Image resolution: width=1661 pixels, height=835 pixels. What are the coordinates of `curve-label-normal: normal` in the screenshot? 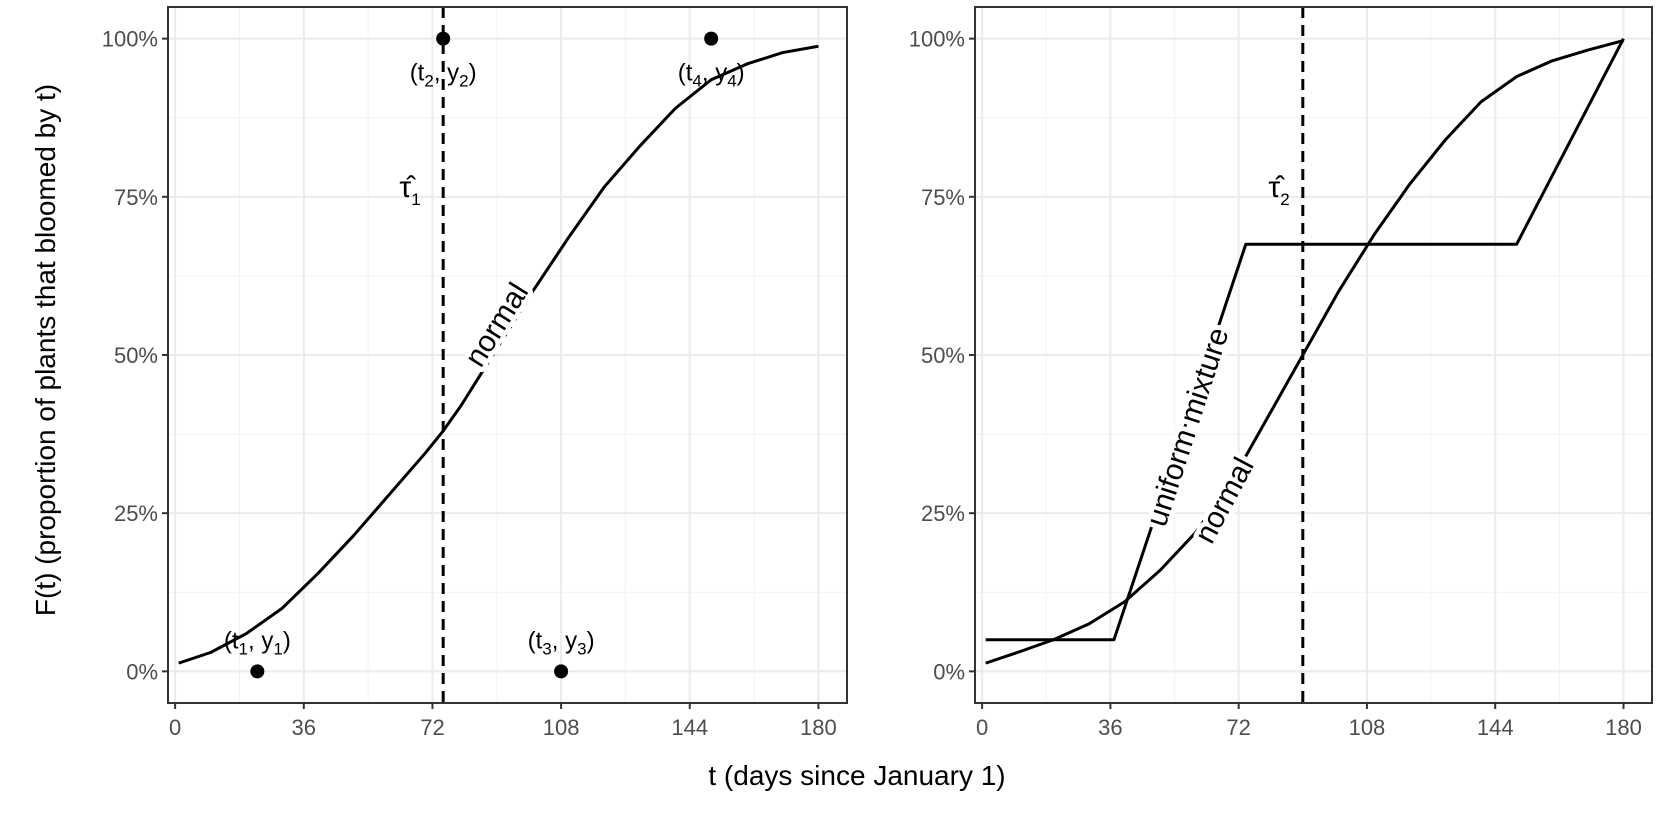 It's located at (1225, 500).